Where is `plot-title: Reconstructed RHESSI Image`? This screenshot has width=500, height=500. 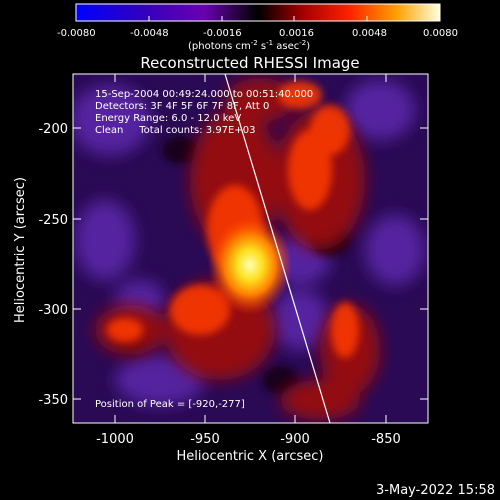
plot-title: Reconstructed RHESSI Image is located at coordinates (249, 63).